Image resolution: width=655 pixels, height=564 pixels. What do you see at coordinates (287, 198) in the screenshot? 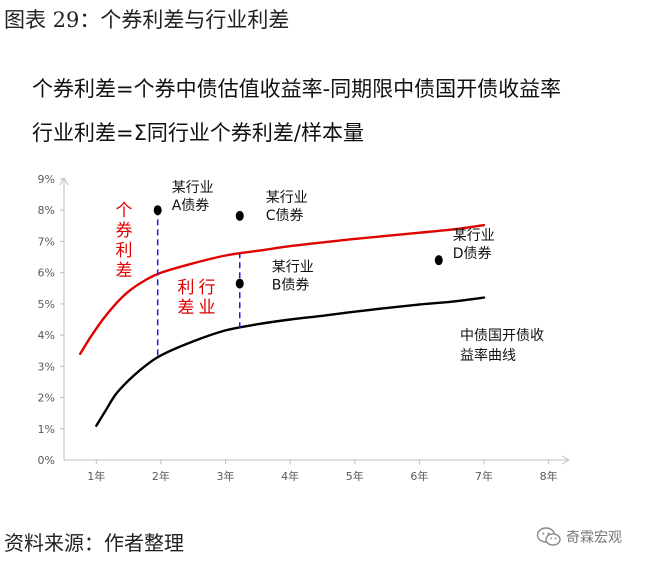
I see `bond-label-c-line1: 某行业` at bounding box center [287, 198].